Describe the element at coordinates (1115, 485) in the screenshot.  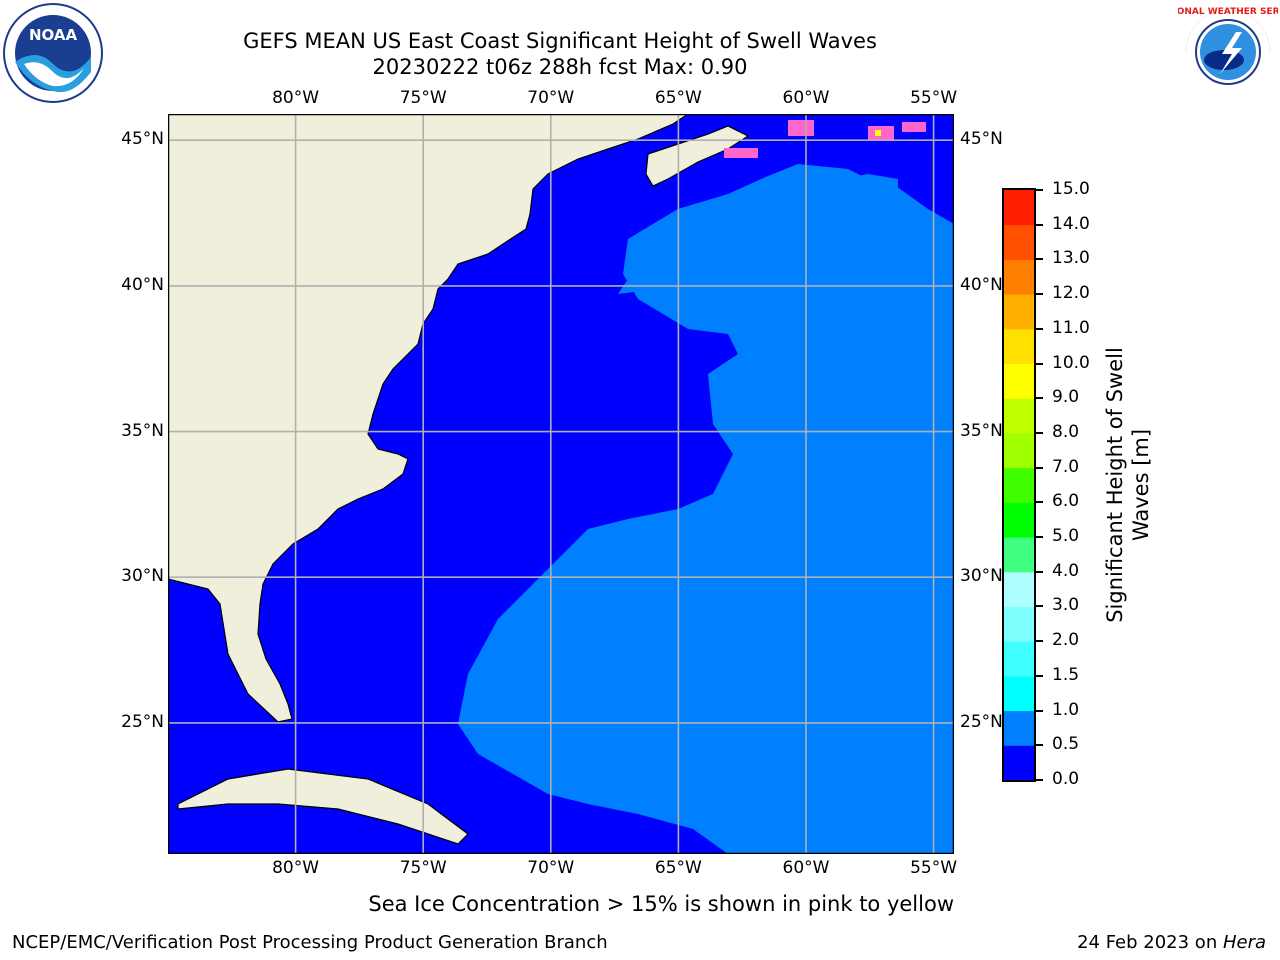
I see `colorbar-label-line1: Significant Height of Swell` at that location.